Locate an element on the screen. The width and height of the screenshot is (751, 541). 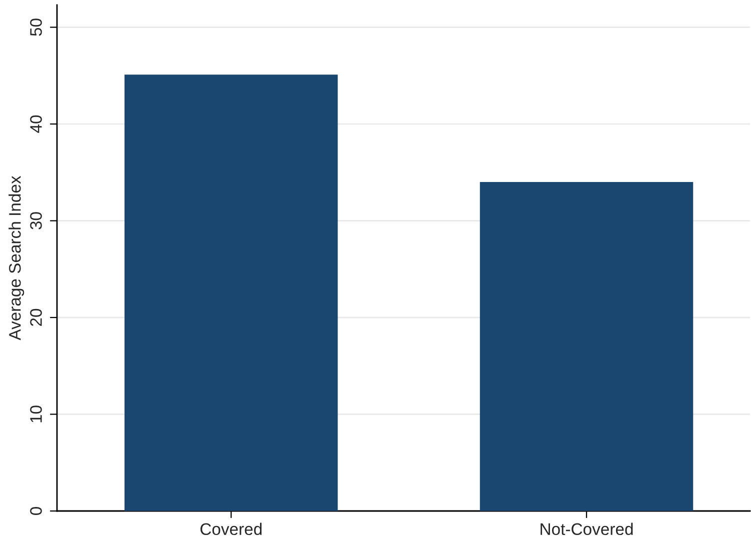
y-tick-label: 40 is located at coordinates (36, 124).